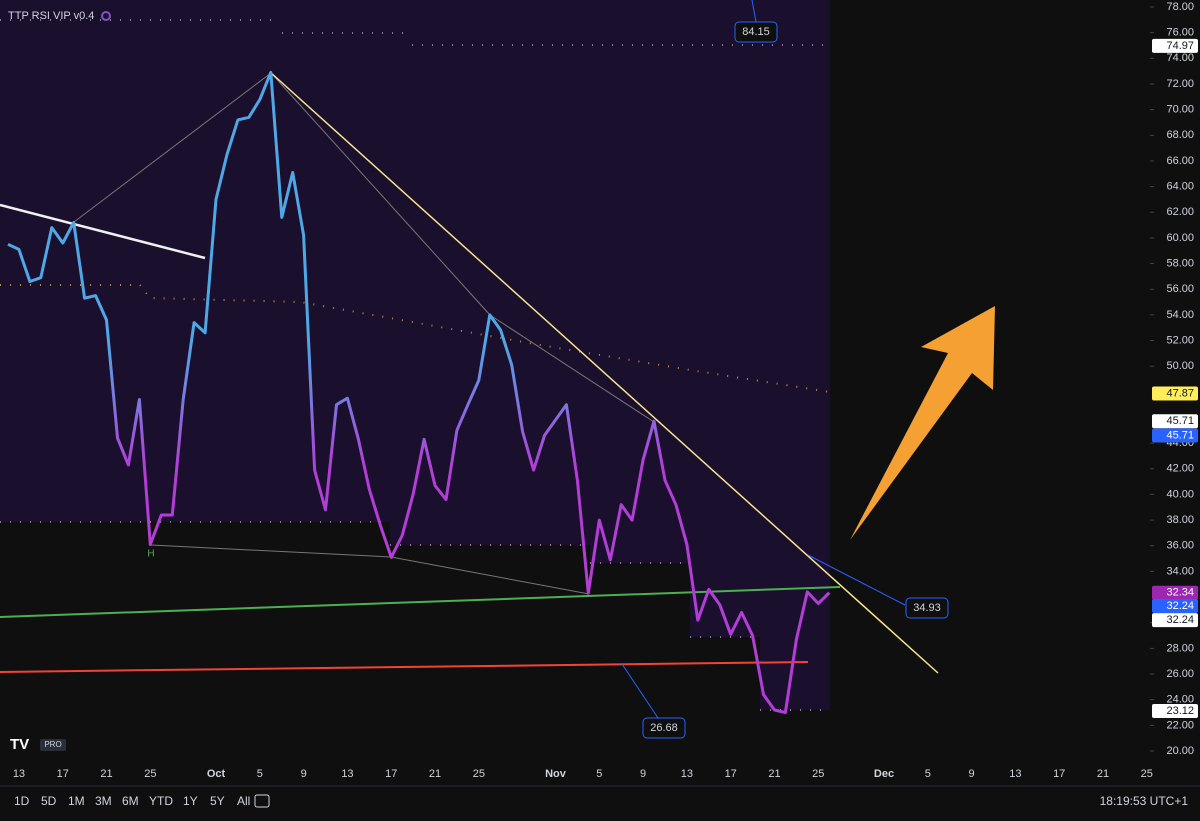 This screenshot has width=1200, height=821. I want to click on range-button: 1Y, so click(190, 801).